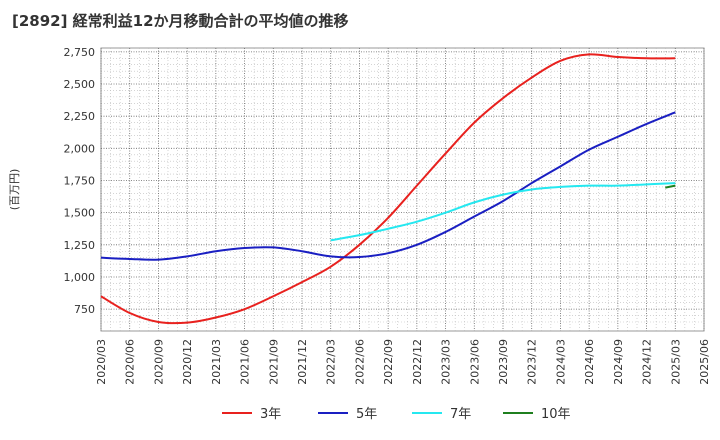 The image size is (720, 440). Describe the element at coordinates (560, 362) in the screenshot. I see `x-tick-label: 2024/03` at that location.